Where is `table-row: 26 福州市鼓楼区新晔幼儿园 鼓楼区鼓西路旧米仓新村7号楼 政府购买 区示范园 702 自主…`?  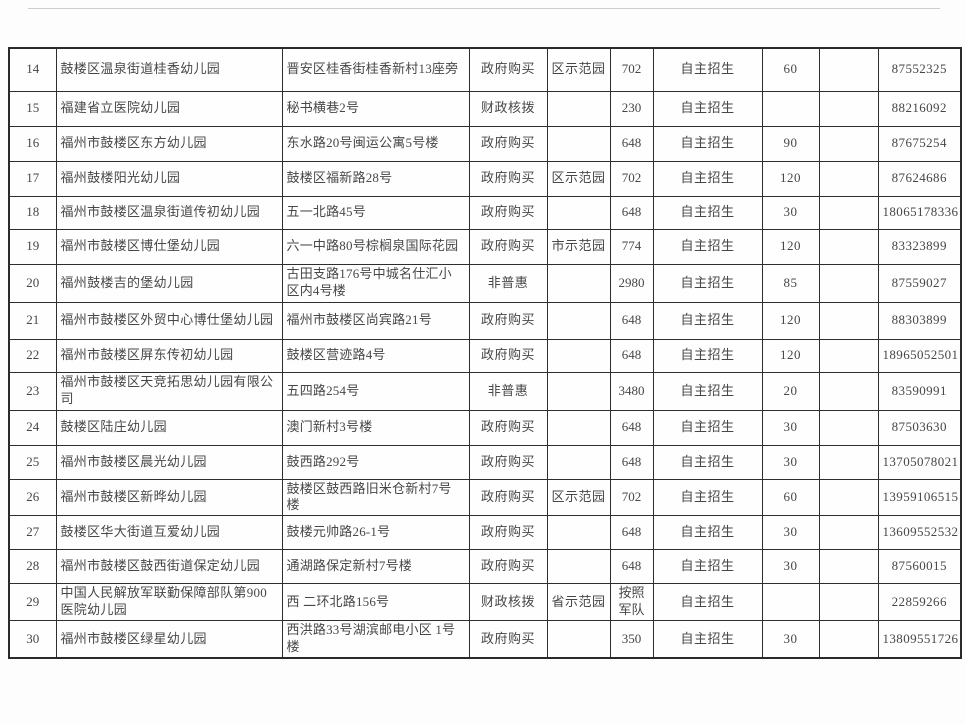
table-row: 26 福州市鼓楼区新晔幼儿园 鼓楼区鼓西路旧米仓新村7号楼 政府购买 区示范园 702 自主… is located at coordinates (485, 497).